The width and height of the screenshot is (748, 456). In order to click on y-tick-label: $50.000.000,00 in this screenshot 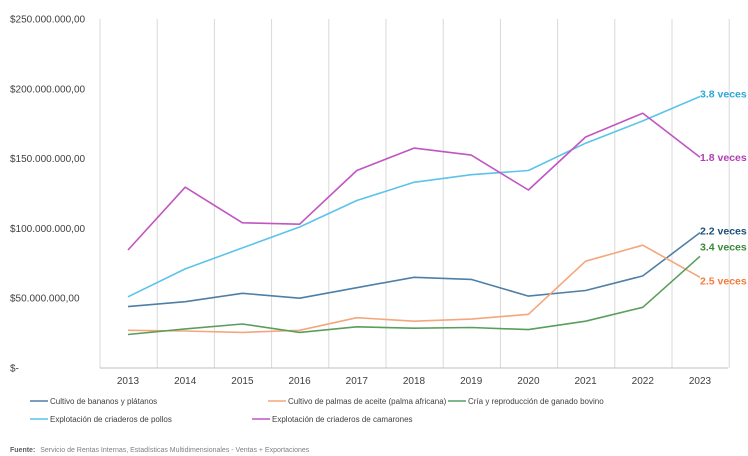, I will do `click(45, 299)`.